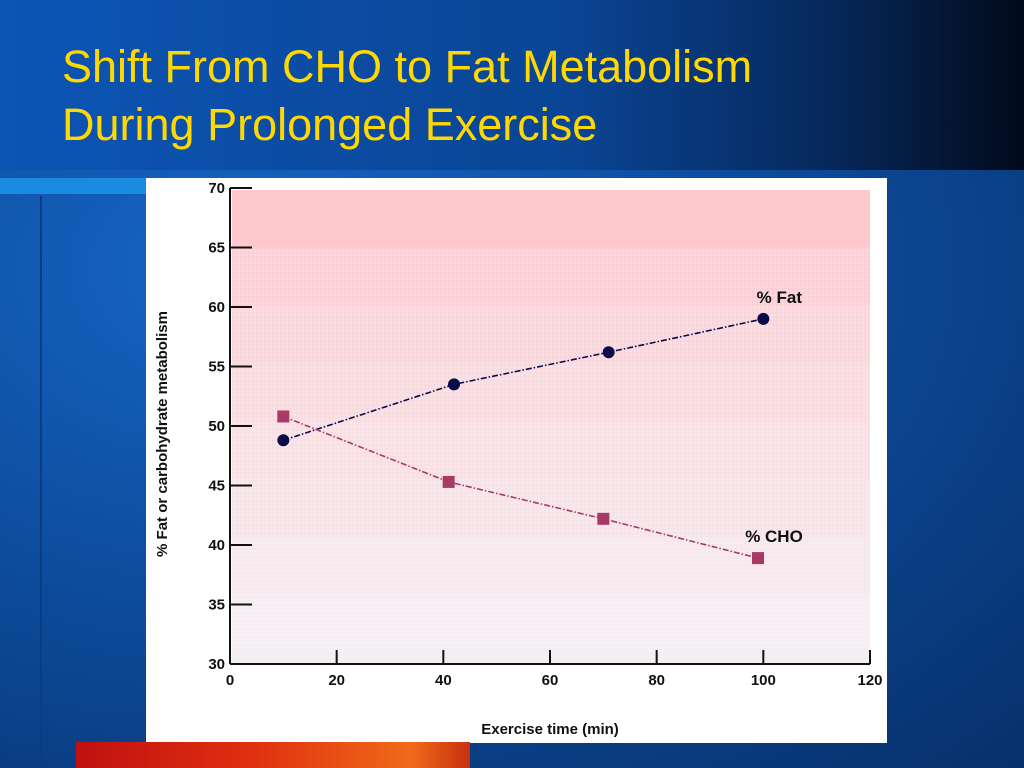 The image size is (1024, 768). I want to click on left-rule, so click(41, 482).